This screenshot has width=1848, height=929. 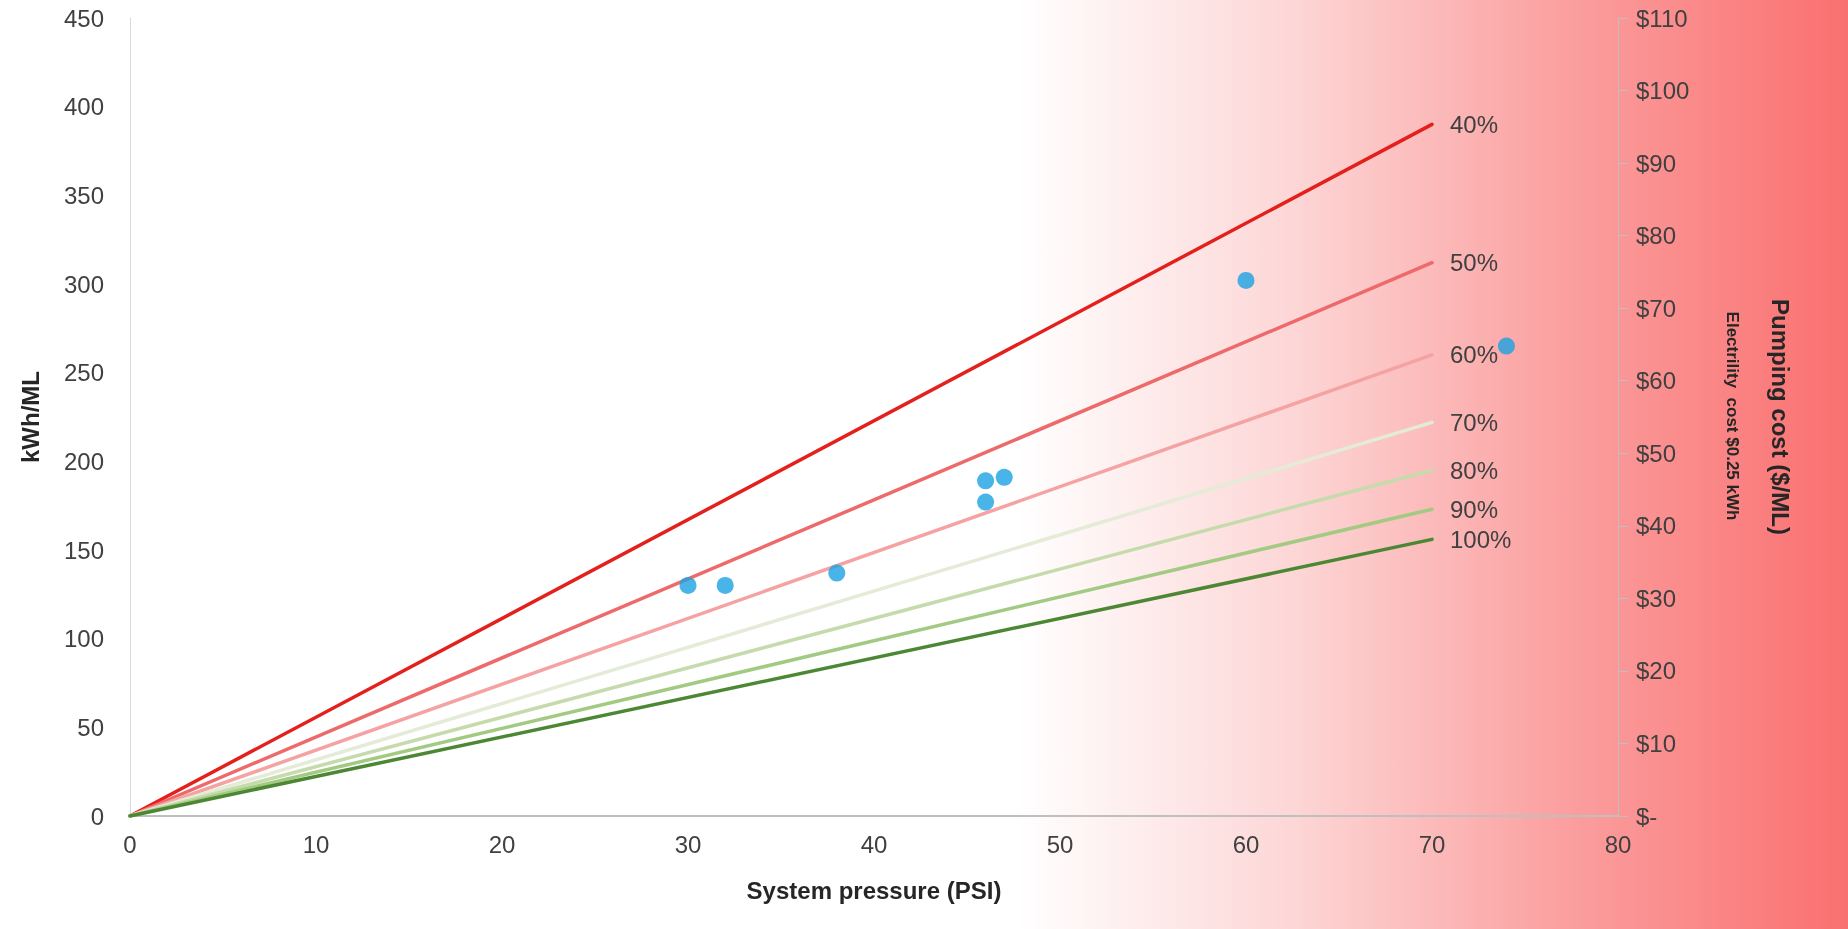 What do you see at coordinates (1481, 539) in the screenshot?
I see `series-label: 100%` at bounding box center [1481, 539].